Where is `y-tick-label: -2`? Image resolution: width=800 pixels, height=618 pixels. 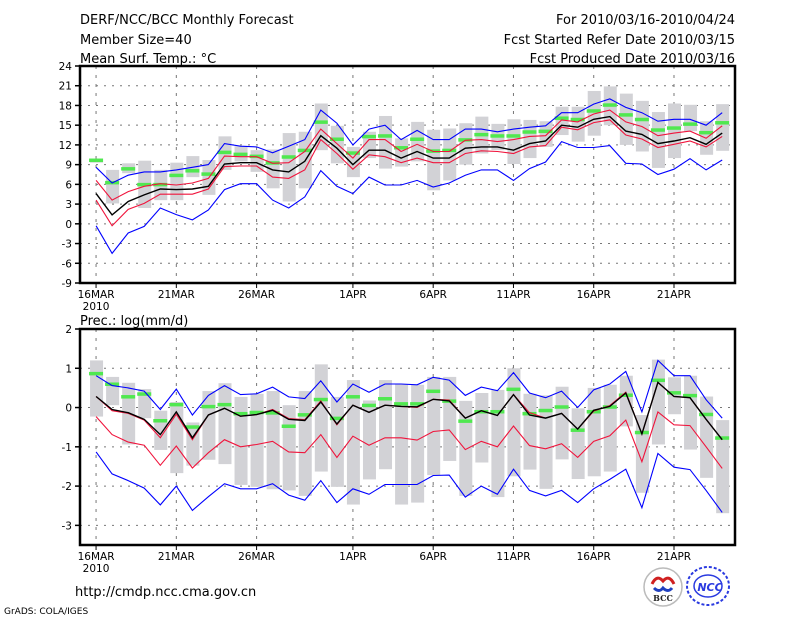
y-tick-label: -2 is located at coordinates (67, 487).